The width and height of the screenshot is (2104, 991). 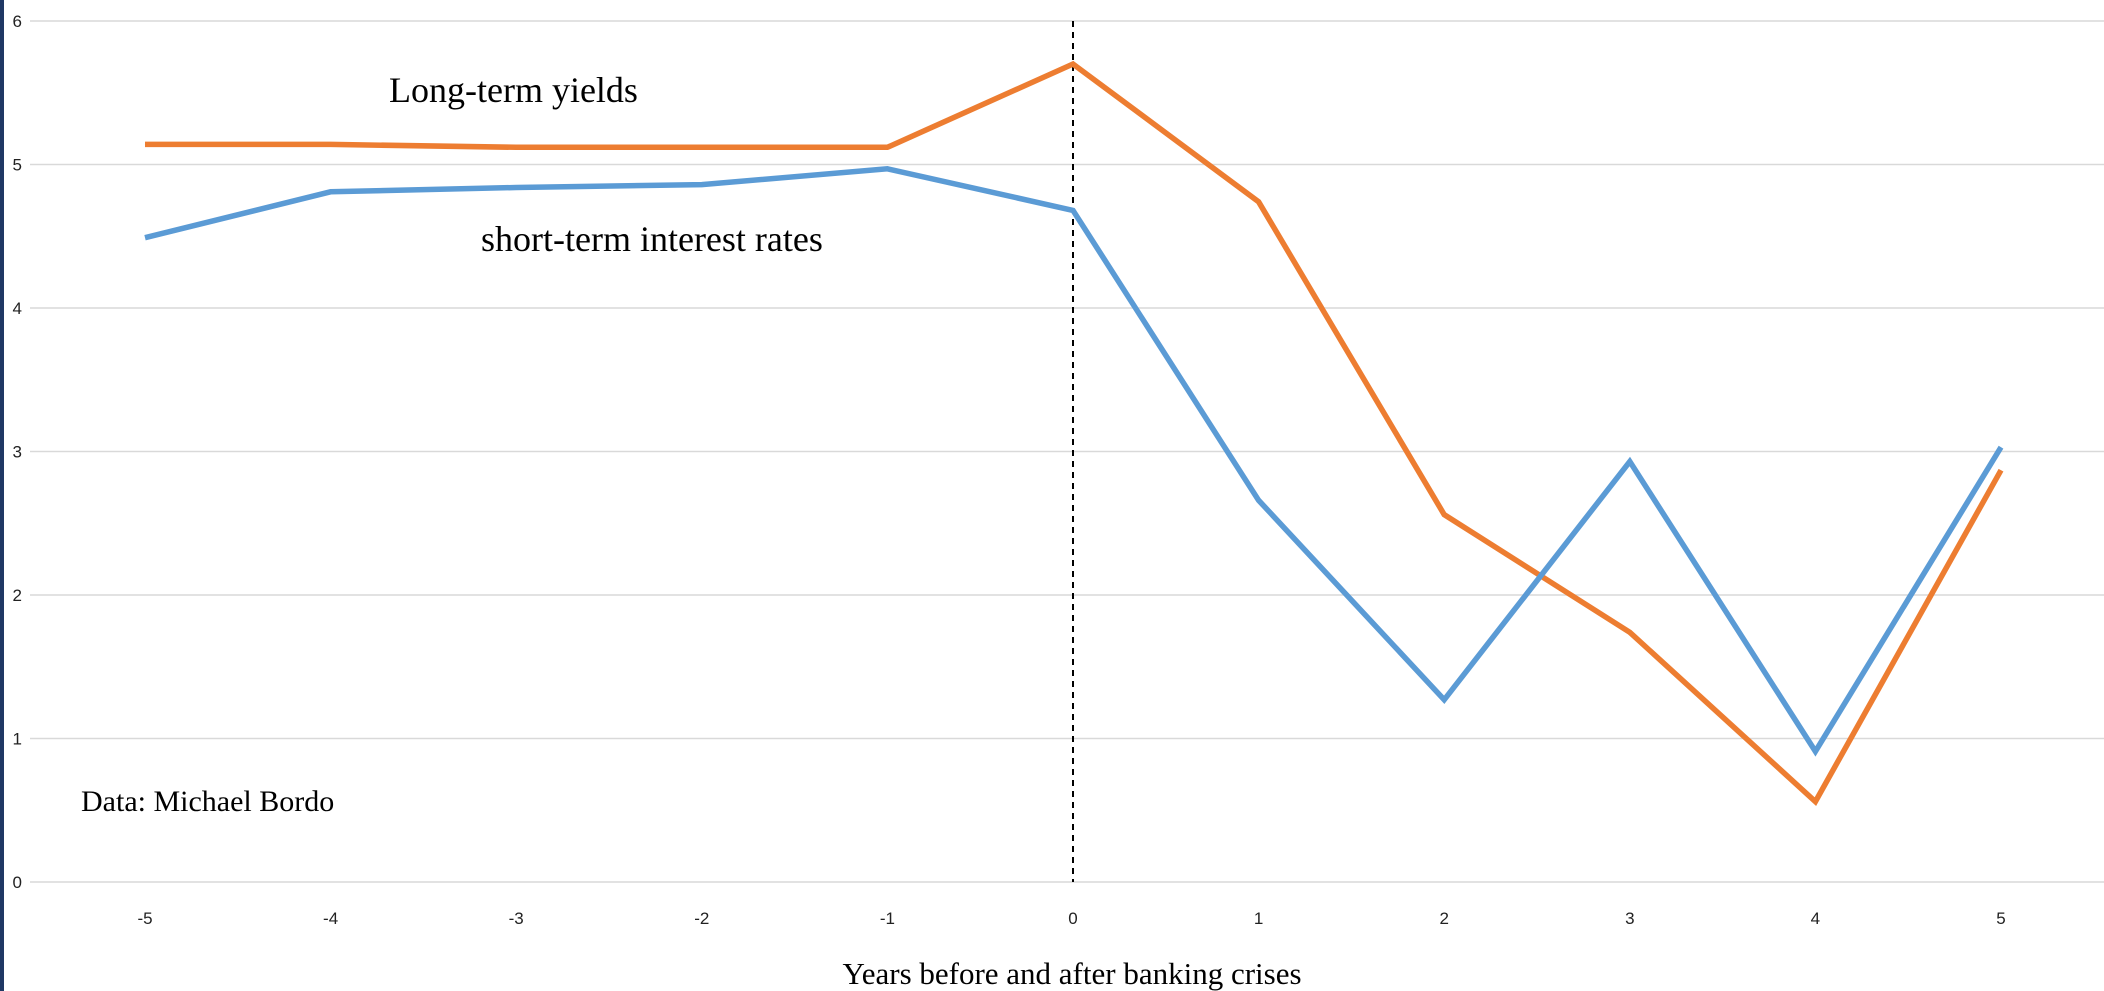 What do you see at coordinates (516, 918) in the screenshot?
I see `x-tick-label--3: -3` at bounding box center [516, 918].